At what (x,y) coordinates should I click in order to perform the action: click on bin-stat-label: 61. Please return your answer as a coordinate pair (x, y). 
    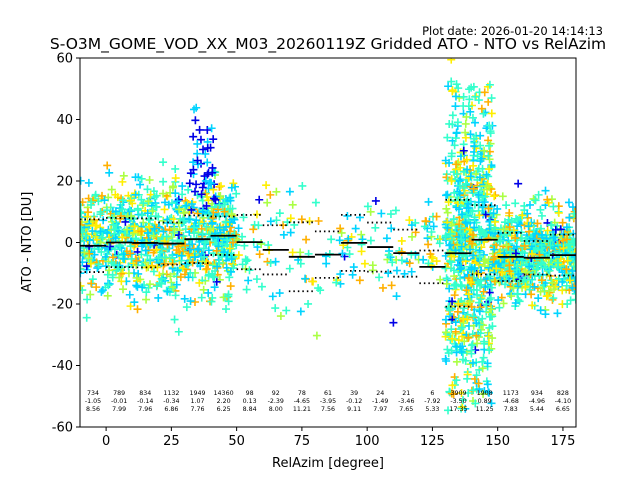
    Looking at the image, I should click on (328, 393).